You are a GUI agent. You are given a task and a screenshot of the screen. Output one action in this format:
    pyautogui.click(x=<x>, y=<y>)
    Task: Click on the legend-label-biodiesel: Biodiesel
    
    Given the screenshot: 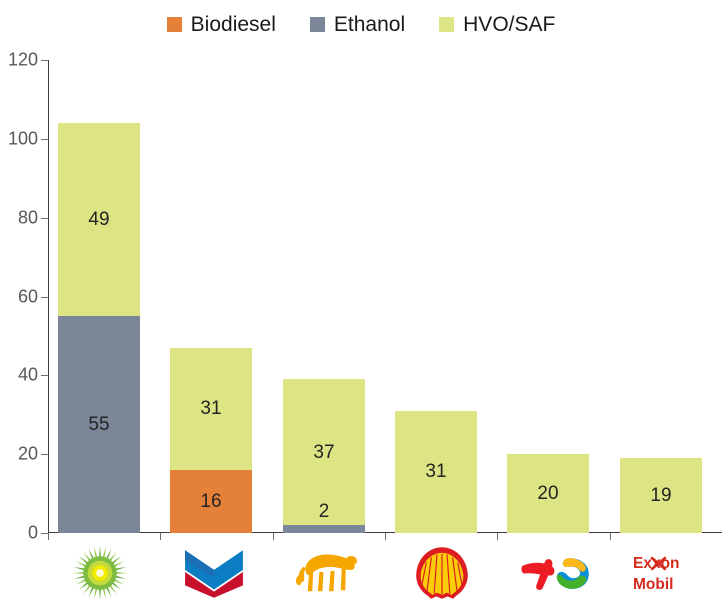 What is the action you would take?
    pyautogui.click(x=233, y=24)
    